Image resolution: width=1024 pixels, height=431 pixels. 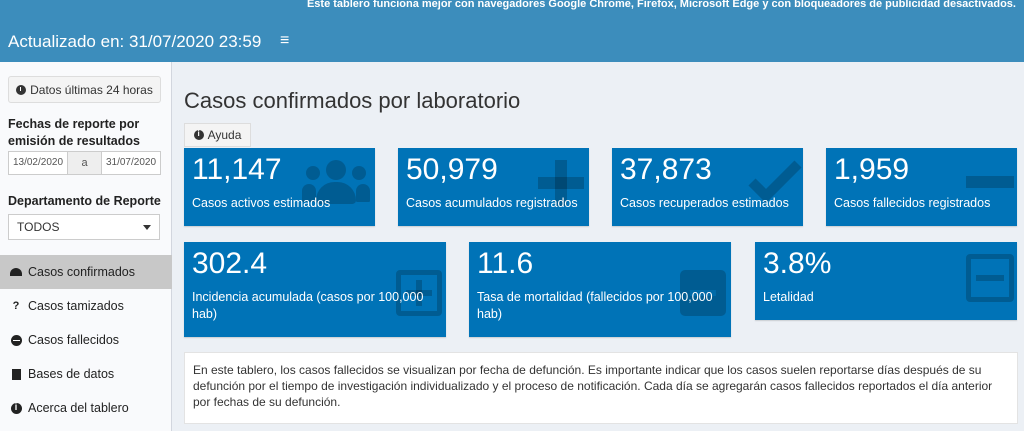 What do you see at coordinates (561, 183) in the screenshot?
I see `plus-icon` at bounding box center [561, 183].